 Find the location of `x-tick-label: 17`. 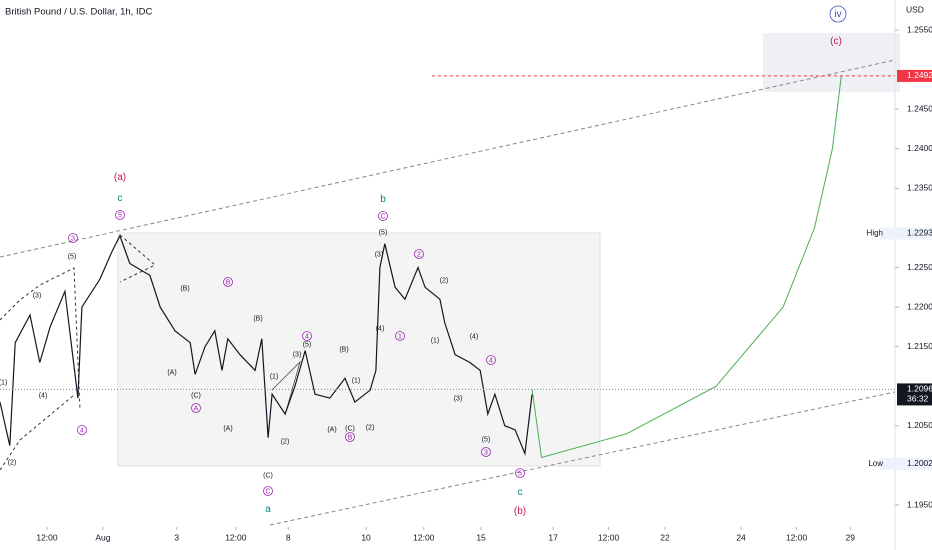

x-tick-label: 17 is located at coordinates (553, 537).